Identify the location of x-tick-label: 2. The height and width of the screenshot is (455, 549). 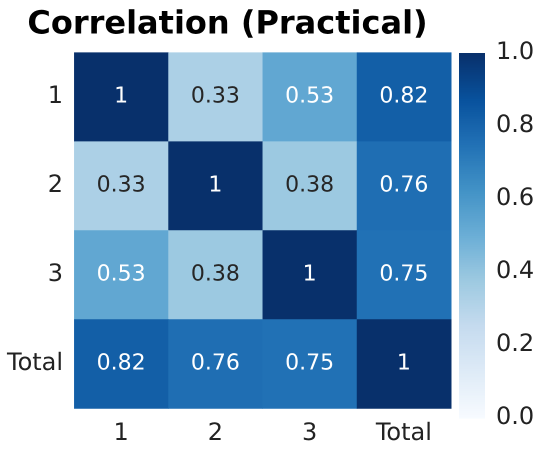
(216, 432).